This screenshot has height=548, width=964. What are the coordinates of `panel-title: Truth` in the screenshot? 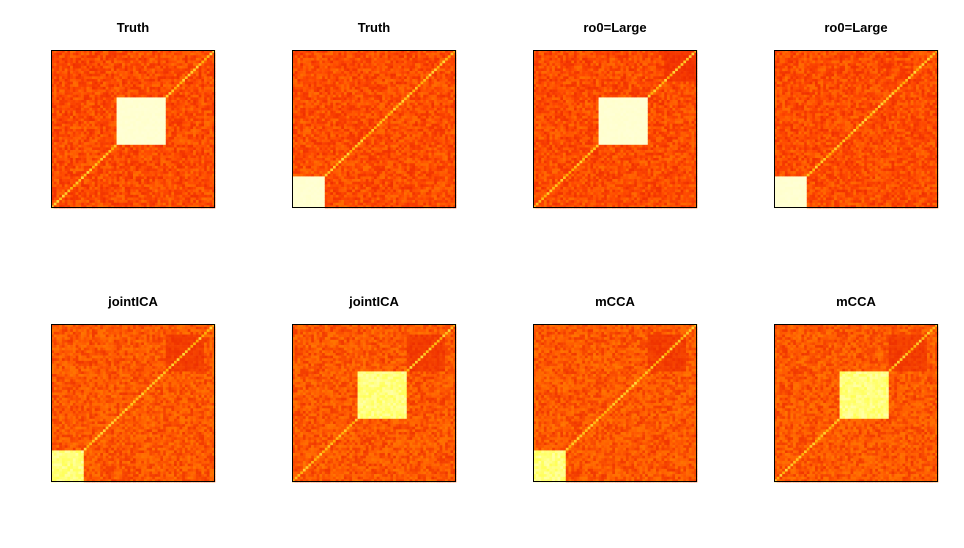 It's located at (133, 28).